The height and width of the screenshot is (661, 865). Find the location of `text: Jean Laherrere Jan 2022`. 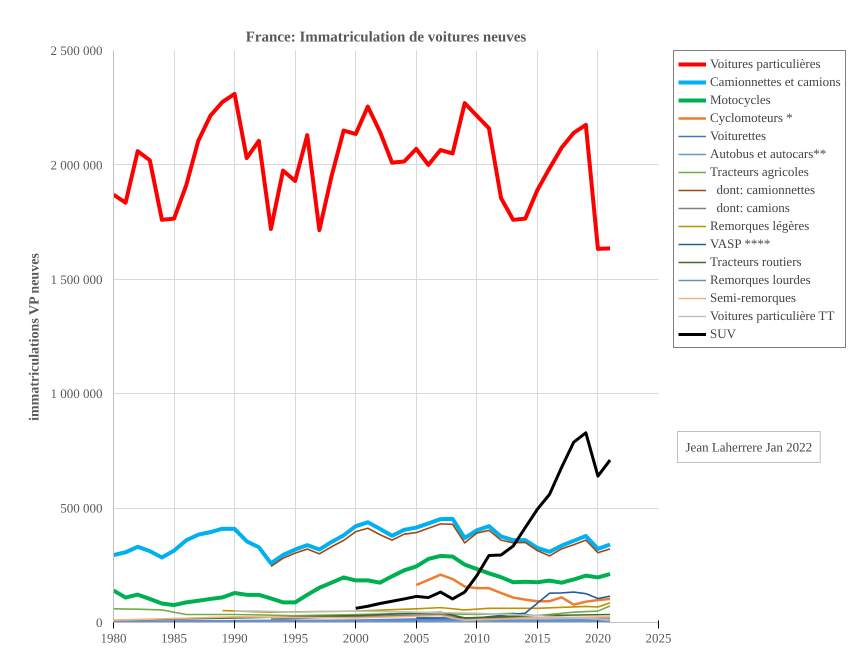

text: Jean Laherrere Jan 2022 is located at coordinates (749, 447).